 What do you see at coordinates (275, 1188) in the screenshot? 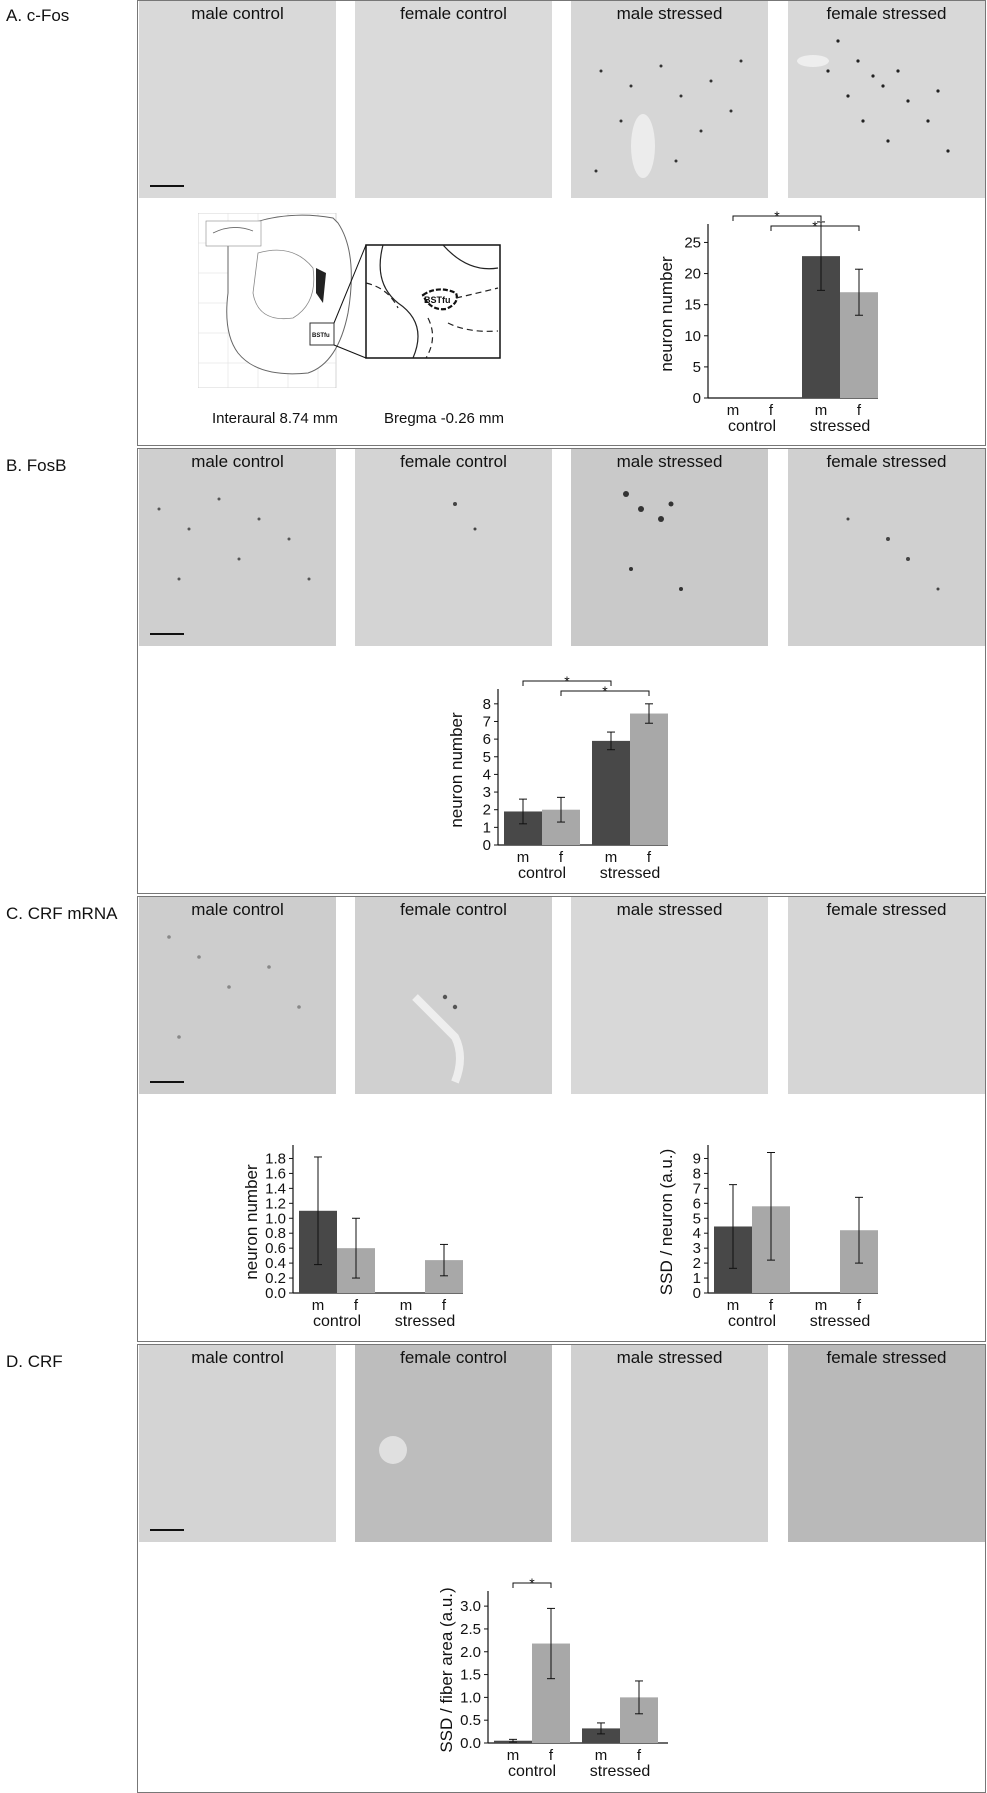
I see `y-tick-label: 1.4` at bounding box center [275, 1188].